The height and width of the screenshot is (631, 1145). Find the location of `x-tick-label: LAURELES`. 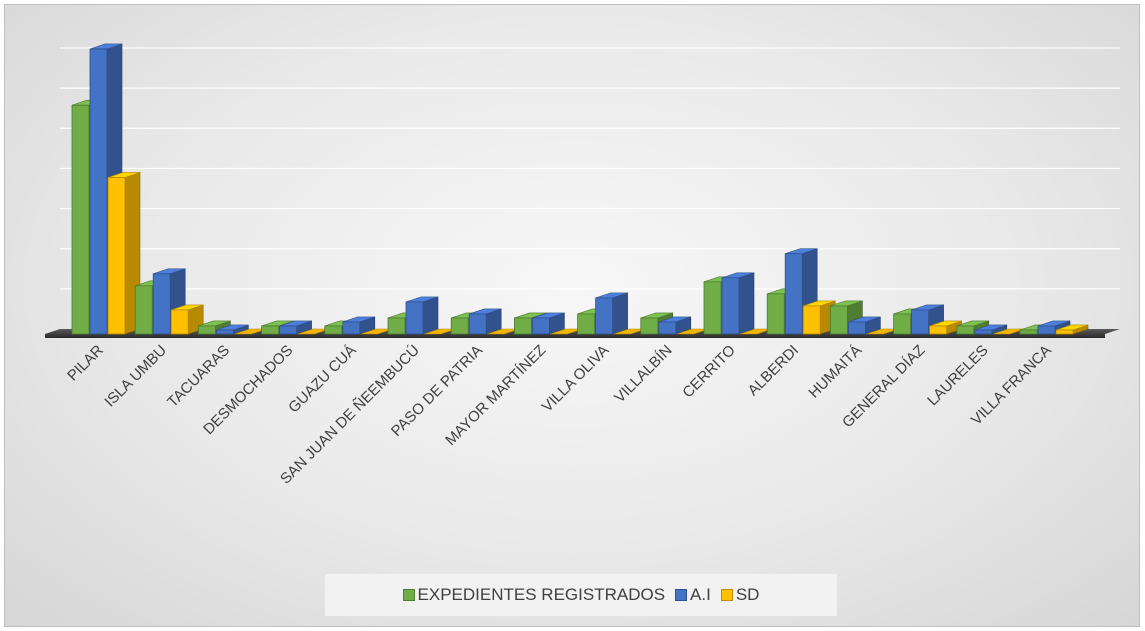

x-tick-label: LAURELES is located at coordinates (957, 375).